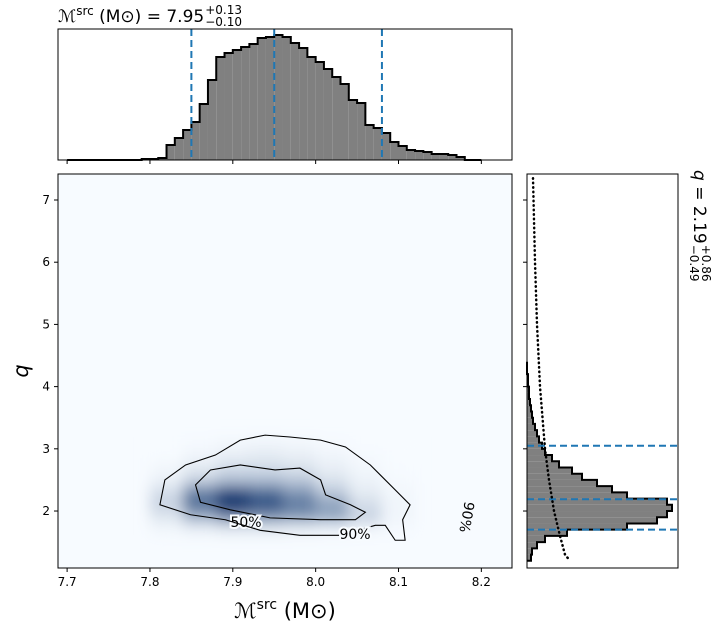 The height and width of the screenshot is (636, 726). What do you see at coordinates (551, 369) in the screenshot?
I see `prior-line` at bounding box center [551, 369].